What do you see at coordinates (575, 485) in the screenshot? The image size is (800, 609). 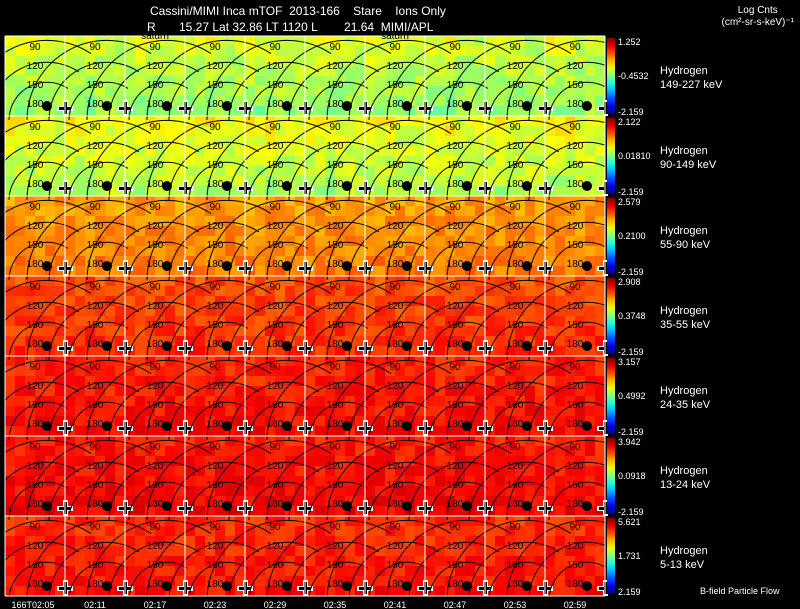 I see `angle-label: 150` at bounding box center [575, 485].